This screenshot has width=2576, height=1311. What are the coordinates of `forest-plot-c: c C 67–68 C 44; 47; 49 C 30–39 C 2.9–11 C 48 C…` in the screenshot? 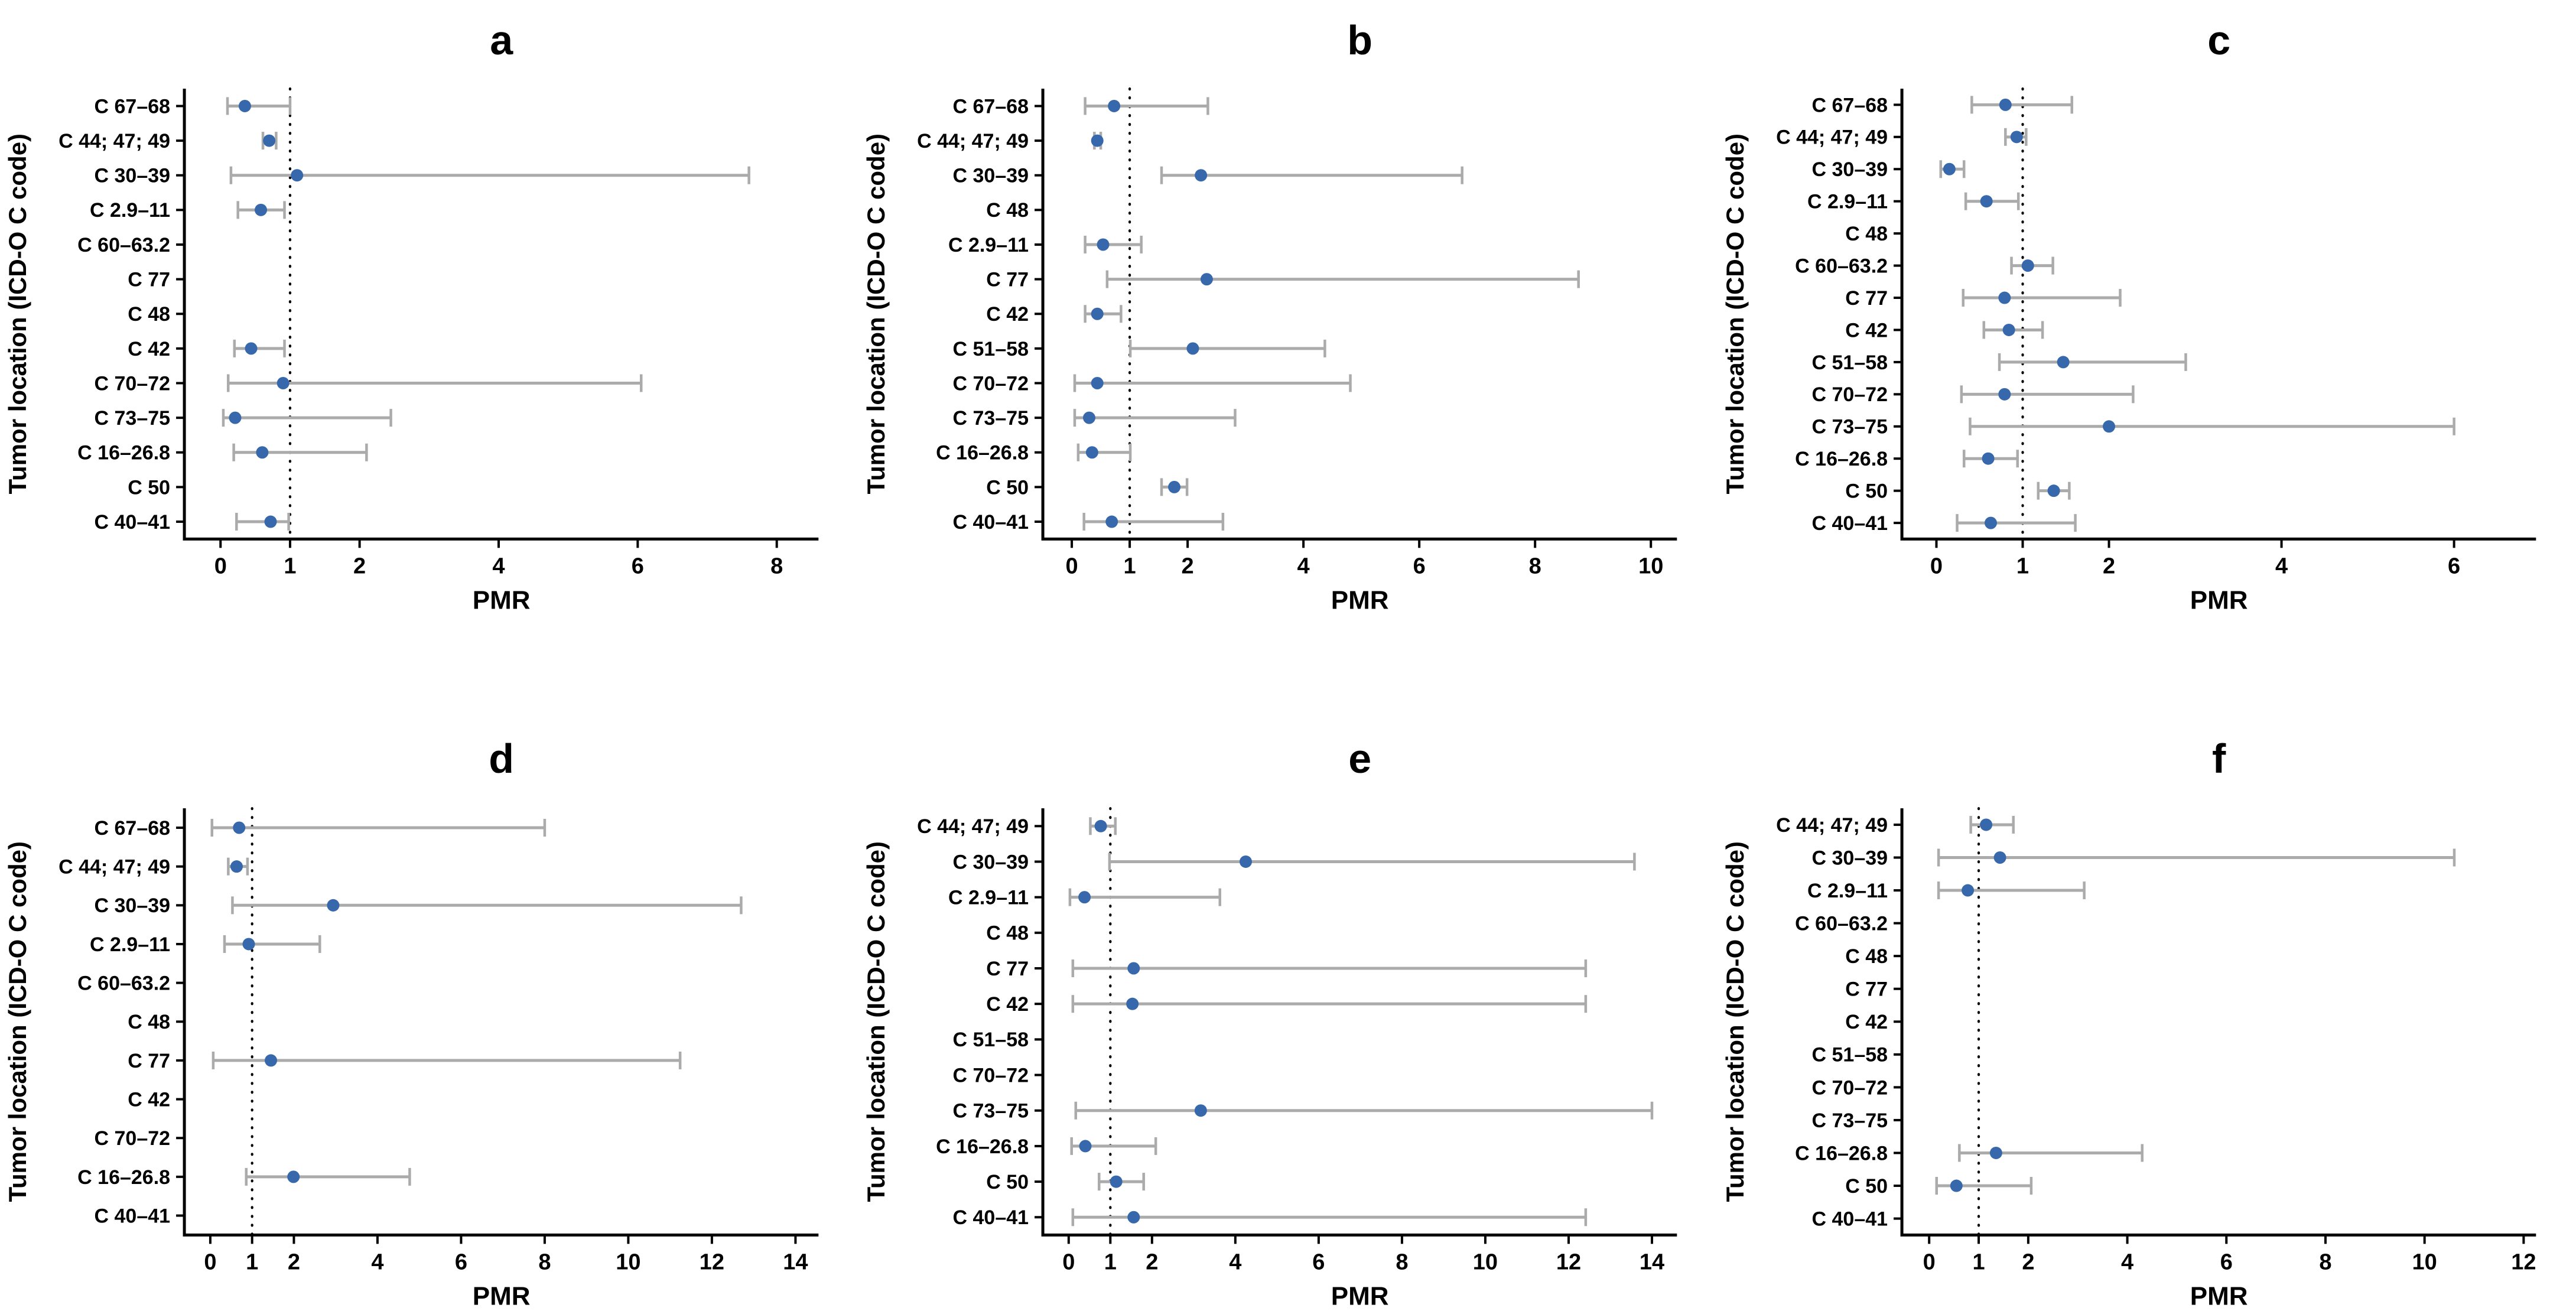 It's located at (2128, 316).